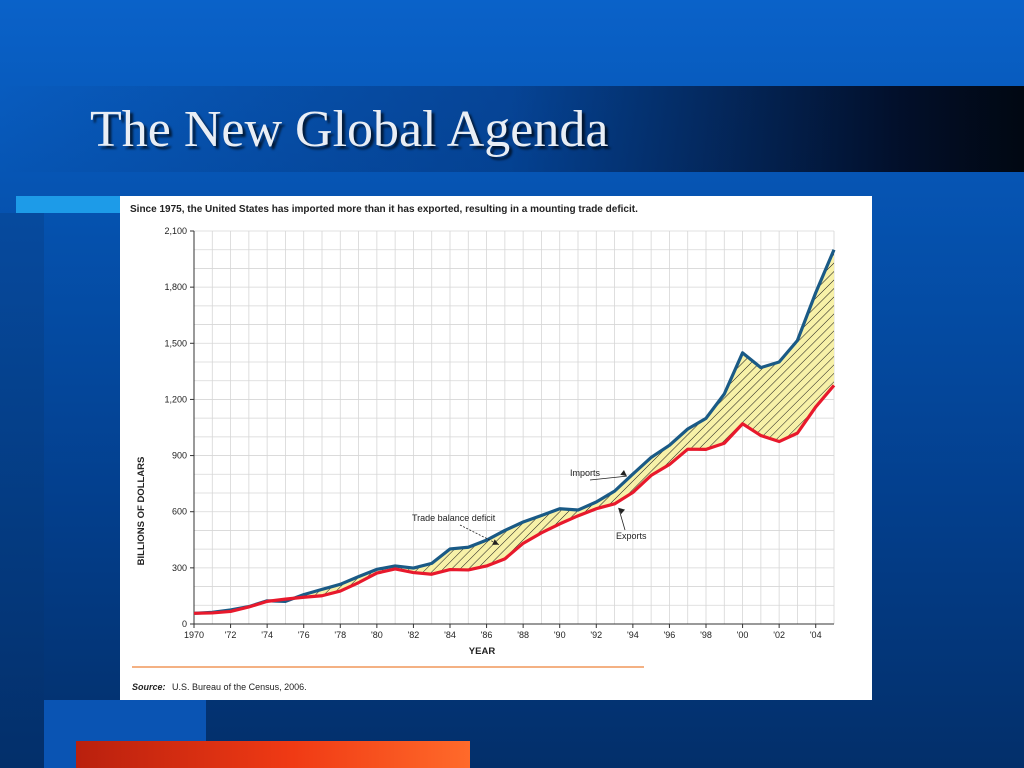 The height and width of the screenshot is (768, 1024). I want to click on y-tick-label: 0, so click(184, 624).